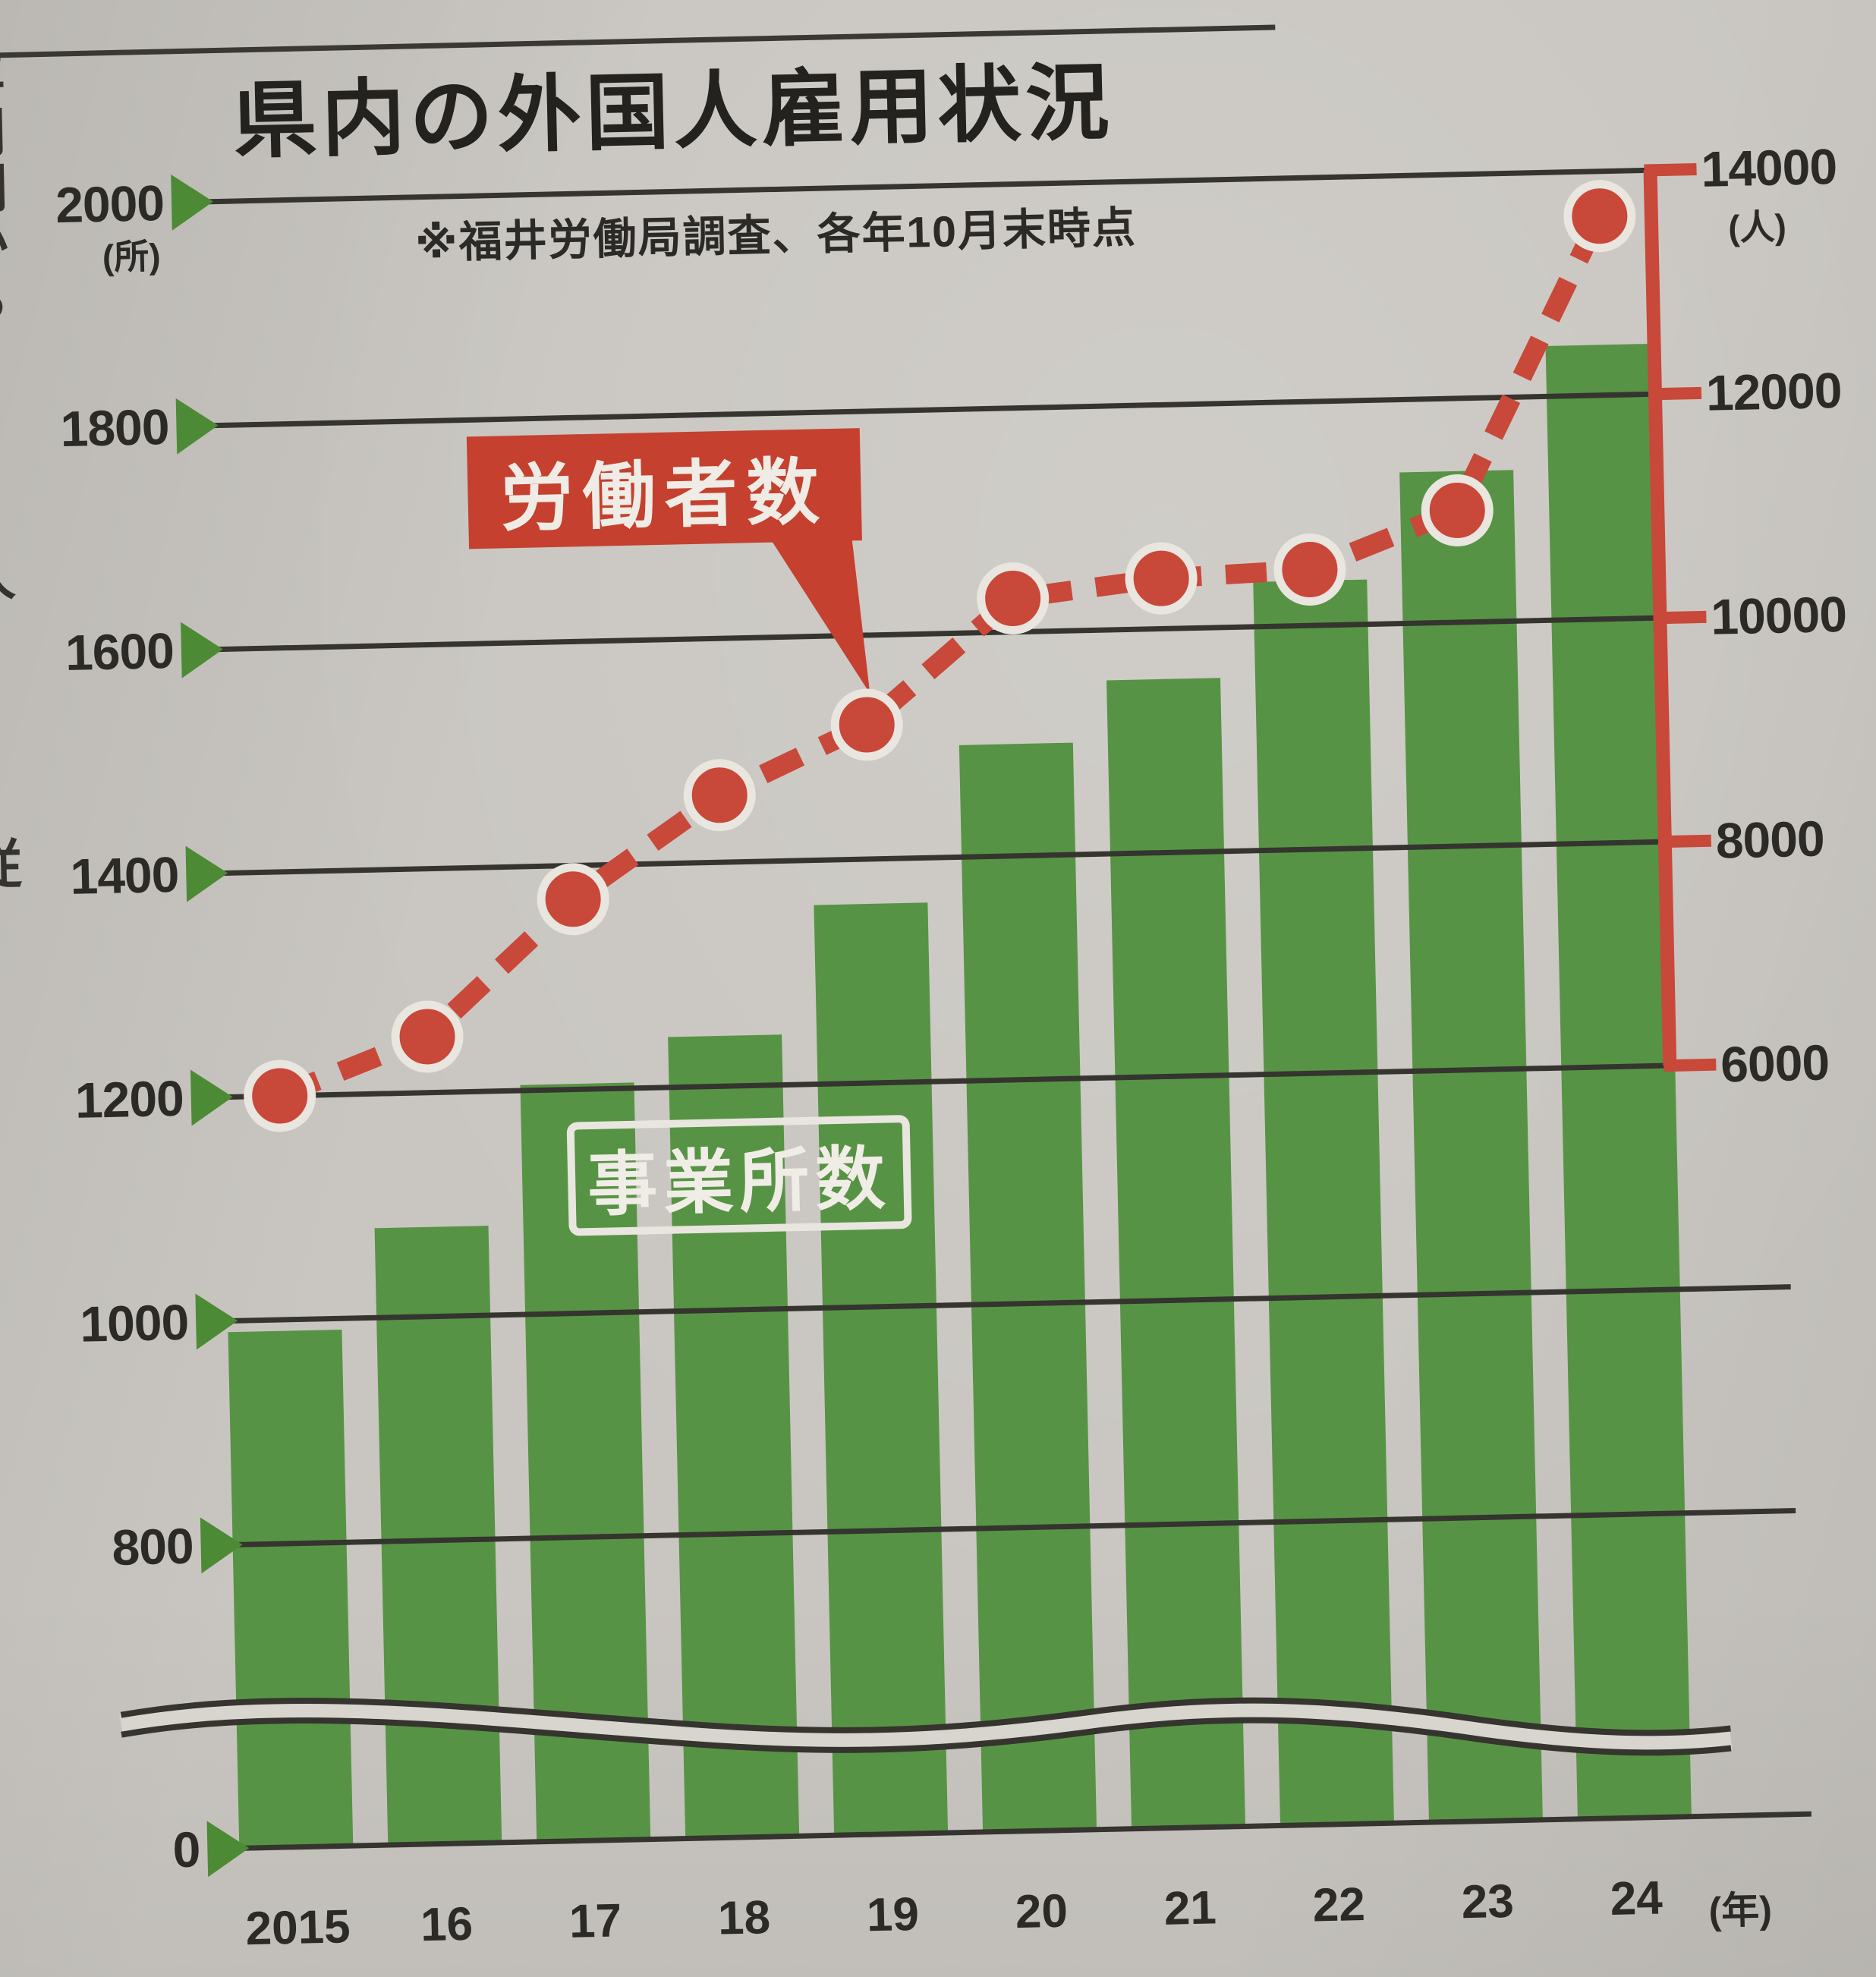  I want to click on x-axis-label-16: 16, so click(447, 1924).